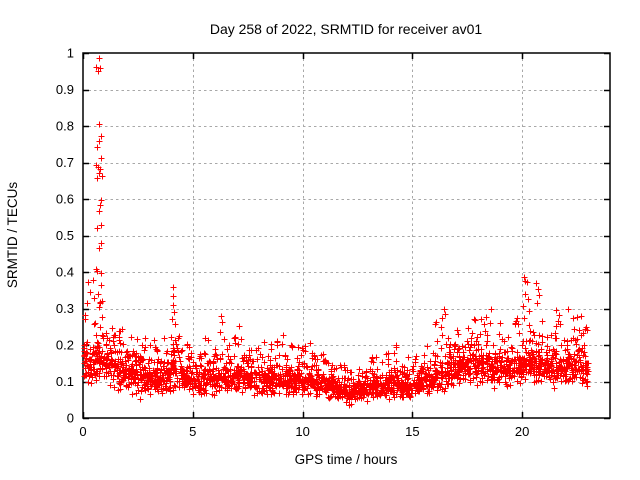 This screenshot has width=640, height=480. I want to click on y-tick-label: 0.2, so click(65, 345).